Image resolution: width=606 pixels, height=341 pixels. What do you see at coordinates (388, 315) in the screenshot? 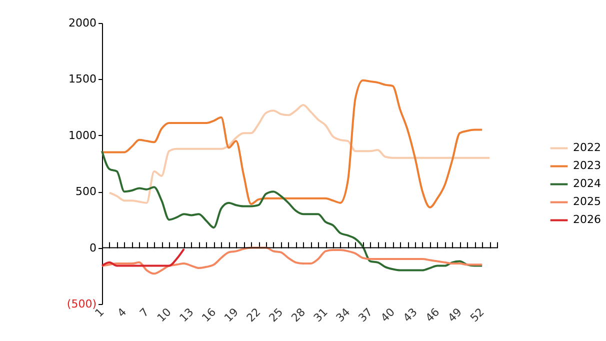
I see `x-tick-label: 40` at bounding box center [388, 315].